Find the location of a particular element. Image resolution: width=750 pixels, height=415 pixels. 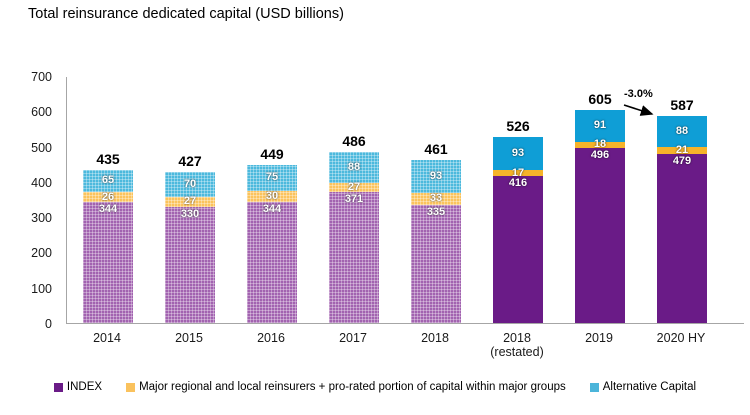

bar-segment-regional: 27 is located at coordinates (354, 186).